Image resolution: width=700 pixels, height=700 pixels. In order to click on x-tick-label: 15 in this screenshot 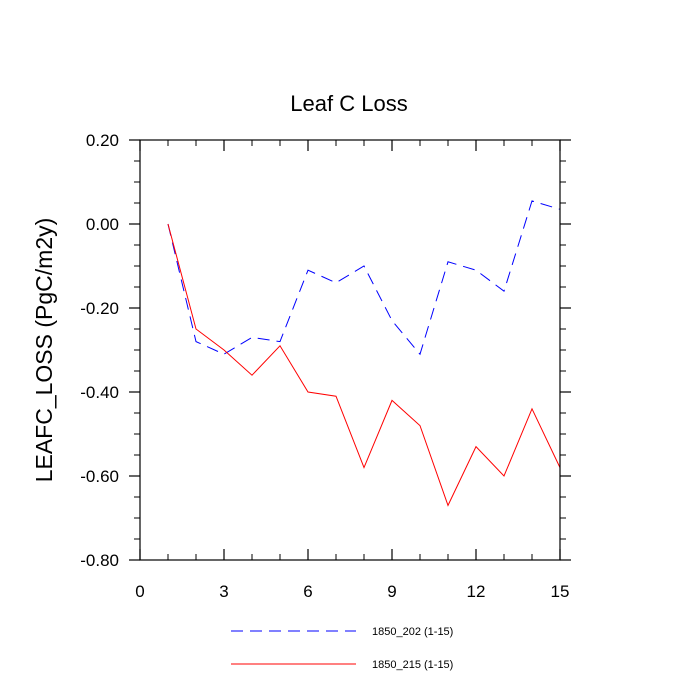, I will do `click(560, 591)`.